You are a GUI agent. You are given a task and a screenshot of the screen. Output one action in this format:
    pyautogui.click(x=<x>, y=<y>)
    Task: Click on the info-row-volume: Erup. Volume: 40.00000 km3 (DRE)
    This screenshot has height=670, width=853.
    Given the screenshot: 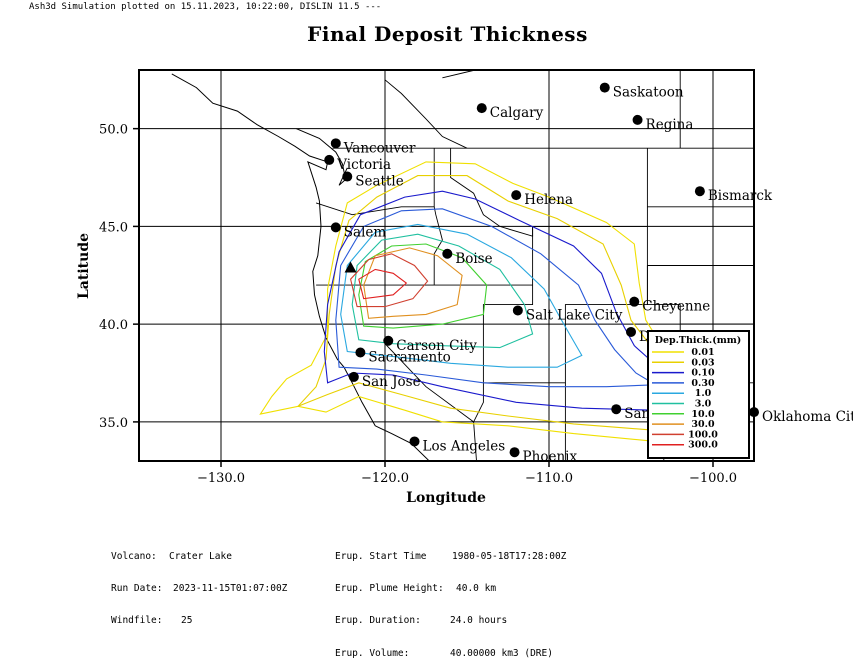 What is the action you would take?
    pyautogui.click(x=450, y=653)
    